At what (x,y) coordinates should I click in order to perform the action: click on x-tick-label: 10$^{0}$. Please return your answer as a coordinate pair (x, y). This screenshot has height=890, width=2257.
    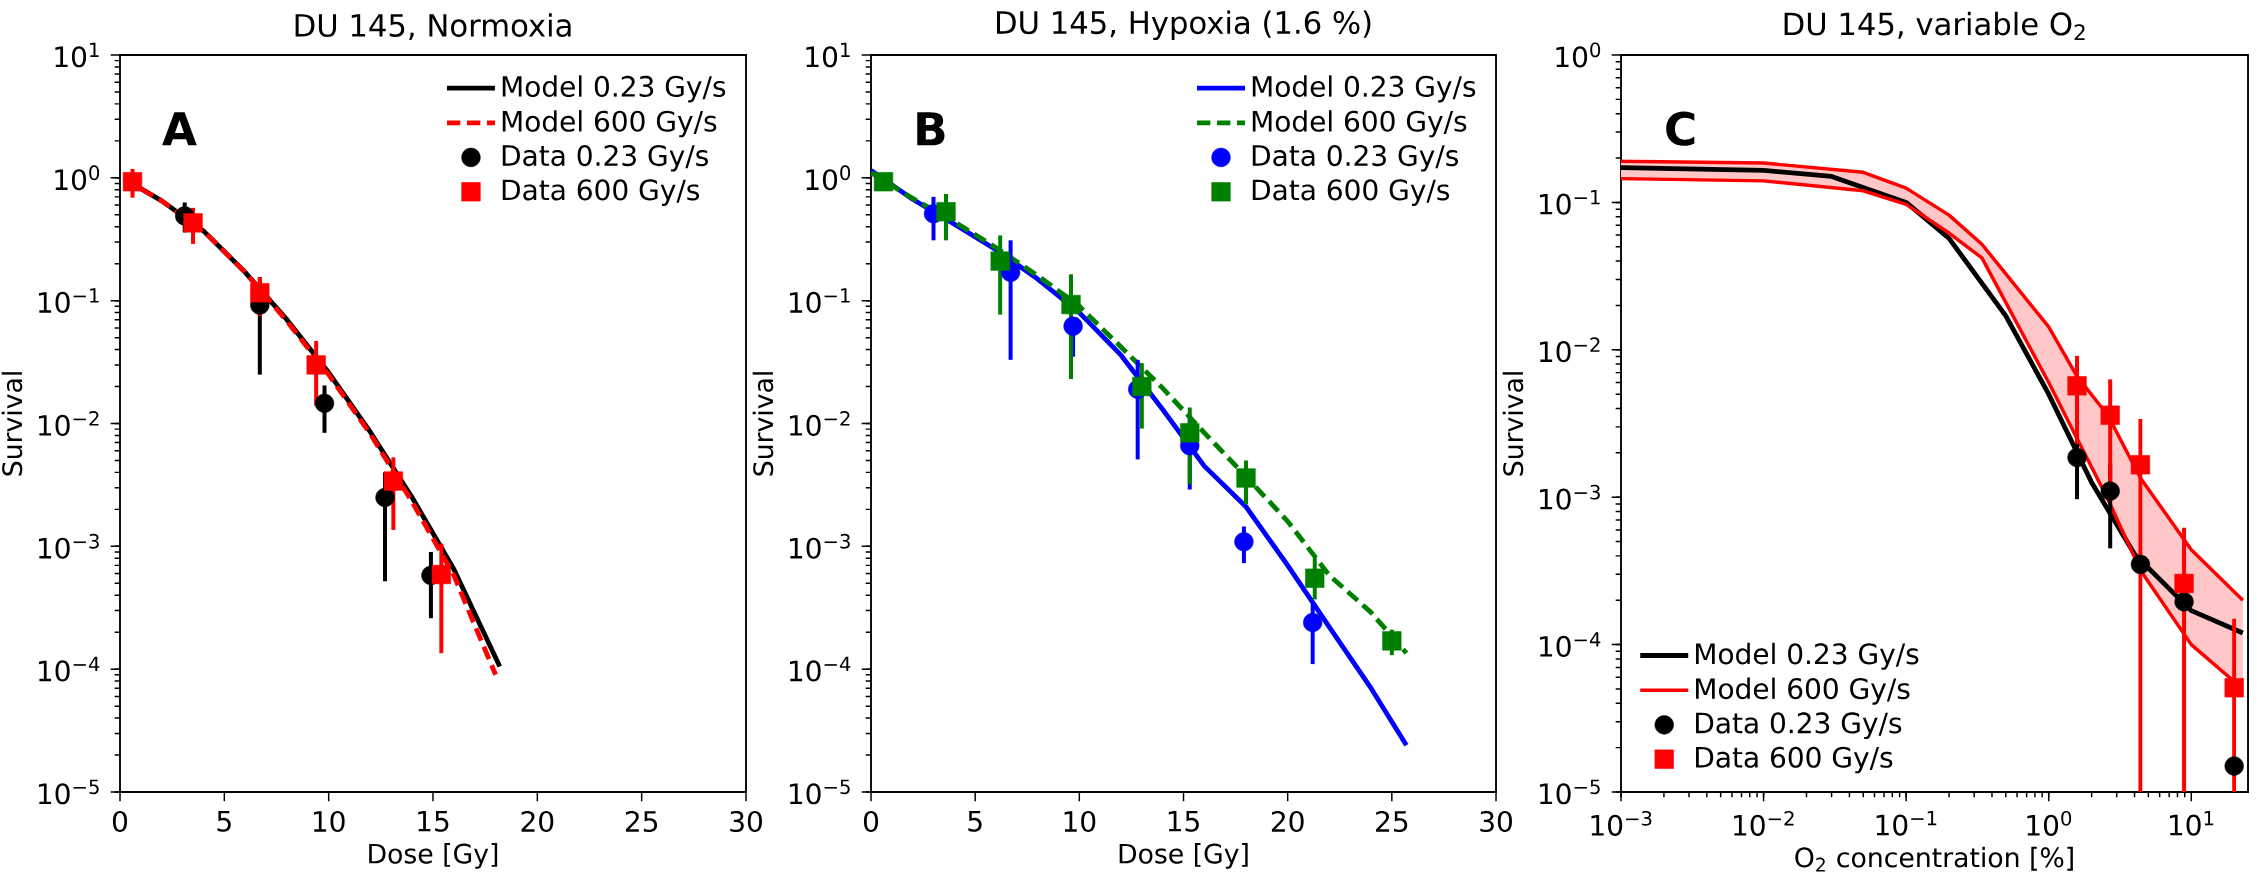
    Looking at the image, I should click on (2049, 823).